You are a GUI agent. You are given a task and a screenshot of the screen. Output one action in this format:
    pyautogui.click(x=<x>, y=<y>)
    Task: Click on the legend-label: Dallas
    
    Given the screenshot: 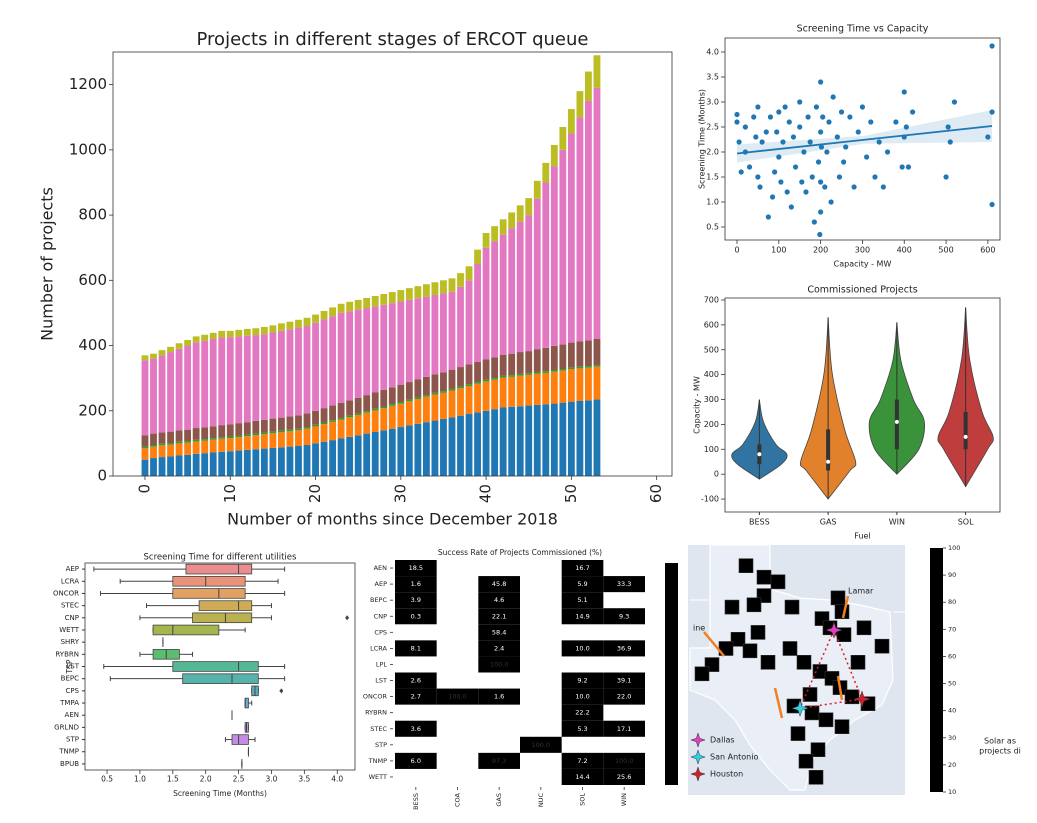 What is the action you would take?
    pyautogui.click(x=722, y=740)
    